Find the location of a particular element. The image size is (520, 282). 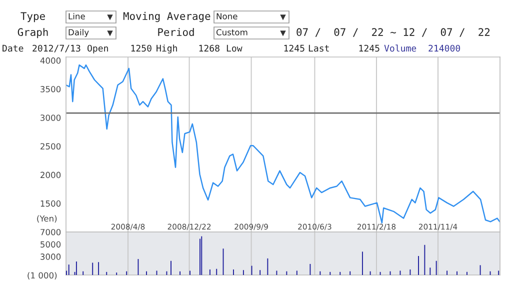

text: 1250 is located at coordinates (141, 48).